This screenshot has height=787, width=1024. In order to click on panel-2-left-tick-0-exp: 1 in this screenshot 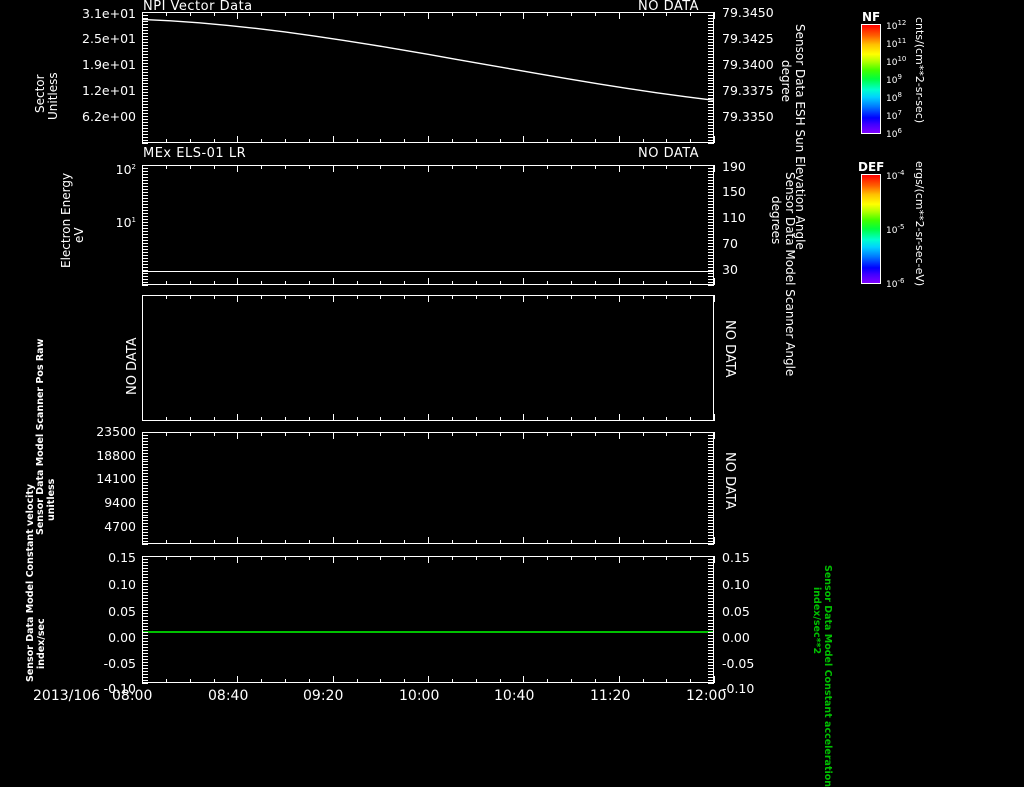, I will do `click(133, 219)`.